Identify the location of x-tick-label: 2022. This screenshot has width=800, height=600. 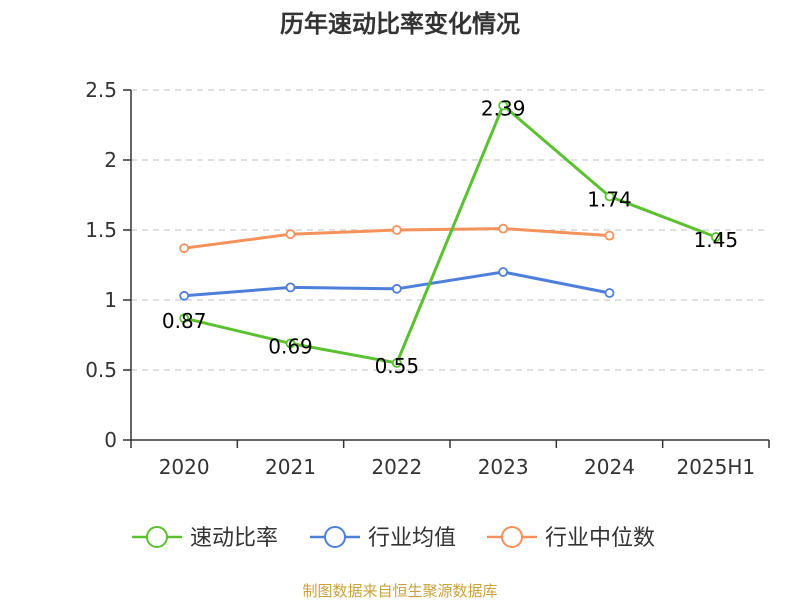
(396, 467).